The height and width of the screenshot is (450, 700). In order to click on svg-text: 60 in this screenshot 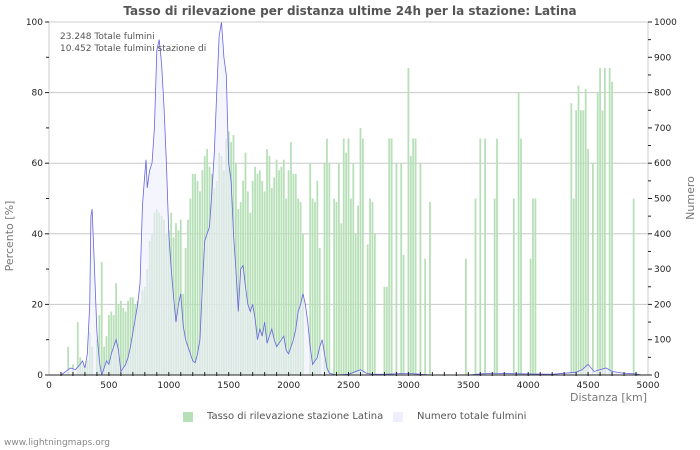, I will do `click(38, 164)`.